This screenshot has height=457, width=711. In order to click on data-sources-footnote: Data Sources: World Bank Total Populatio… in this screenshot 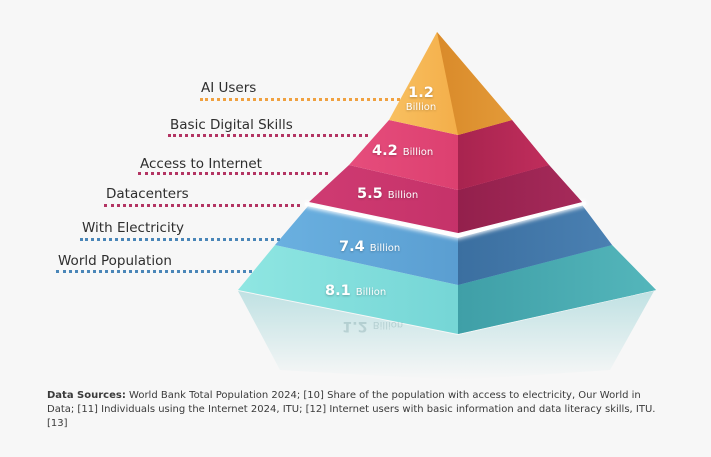, I will do `click(352, 410)`.